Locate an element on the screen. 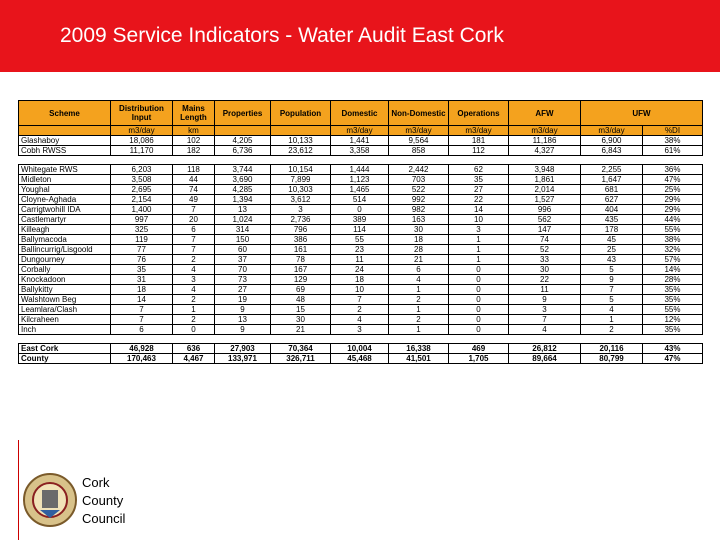 Image resolution: width=720 pixels, height=540 pixels. cell: 78 is located at coordinates (300, 259).